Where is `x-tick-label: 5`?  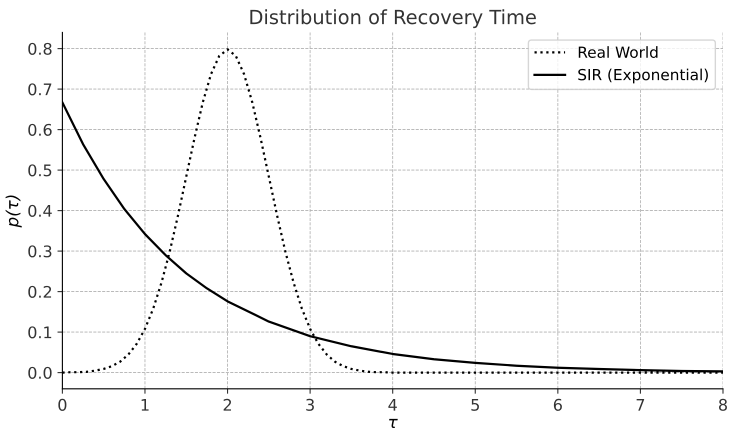 x-tick-label: 5 is located at coordinates (475, 405).